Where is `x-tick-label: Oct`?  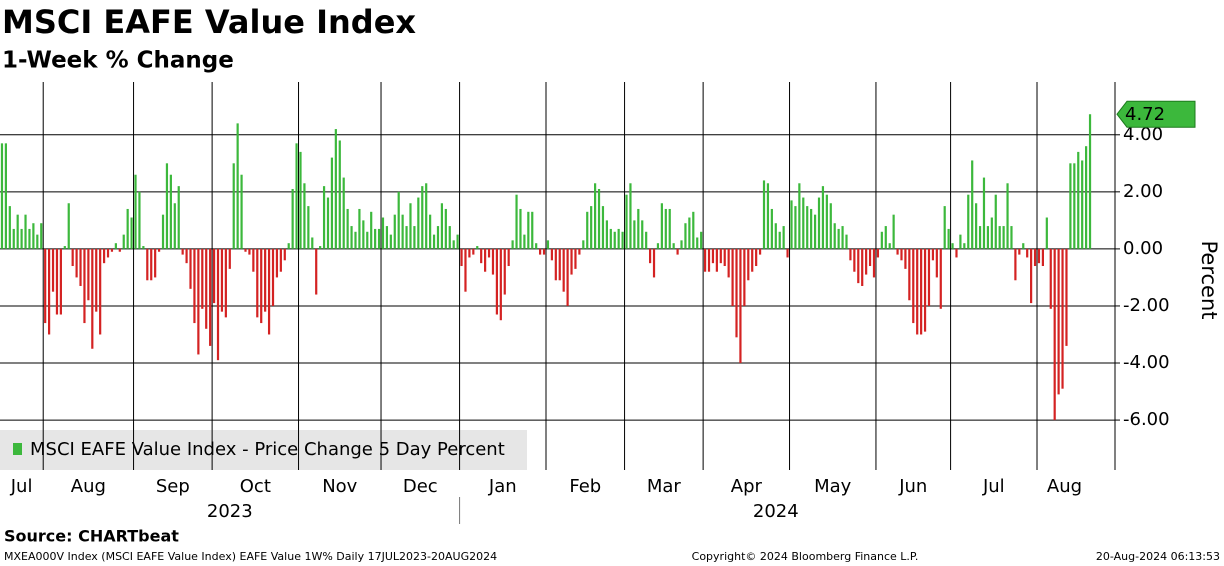
x-tick-label: Oct is located at coordinates (255, 486).